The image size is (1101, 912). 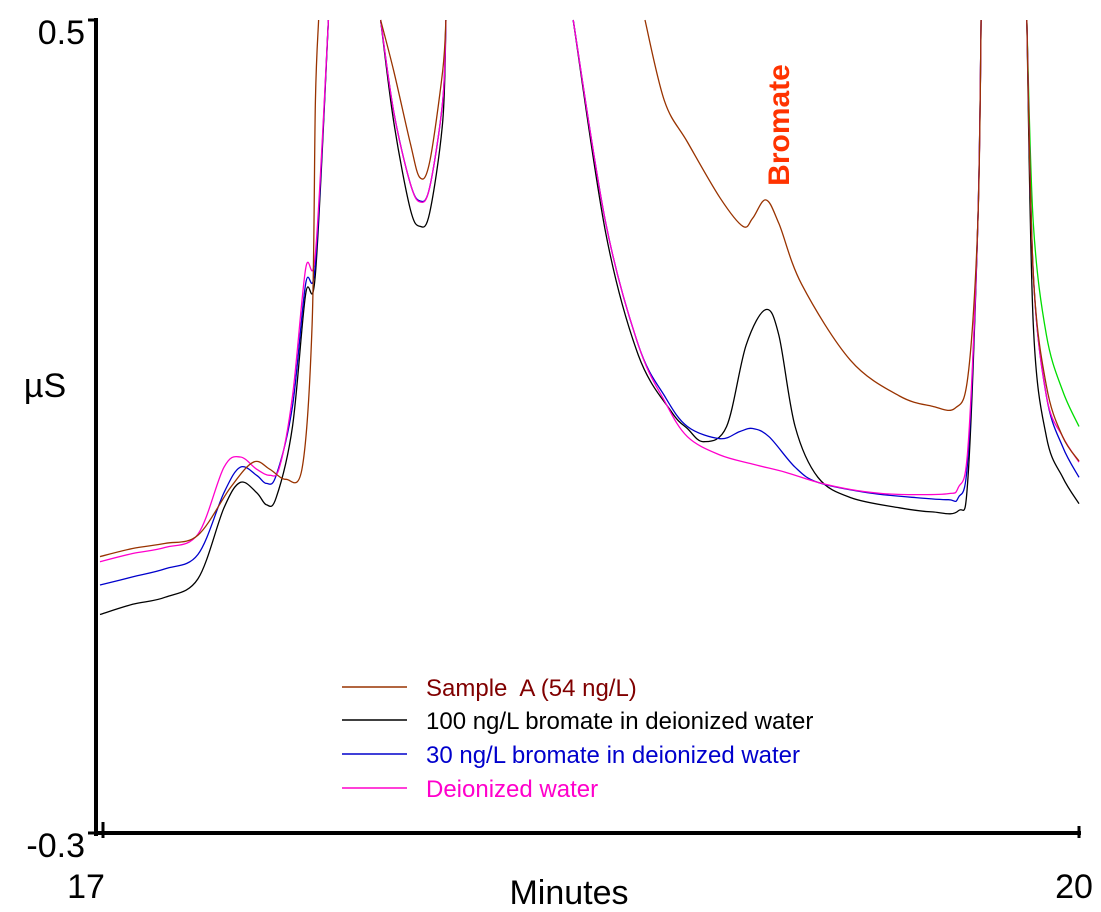 I want to click on legend-label-2: 30 ng/L bromate in deionized water, so click(x=613, y=755).